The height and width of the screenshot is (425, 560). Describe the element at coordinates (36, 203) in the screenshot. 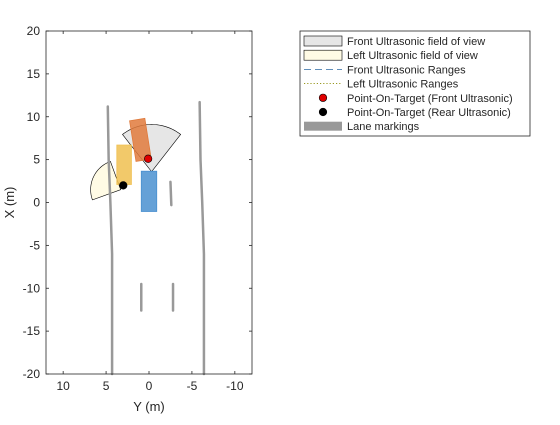

I see `y-tick-label: 0` at that location.